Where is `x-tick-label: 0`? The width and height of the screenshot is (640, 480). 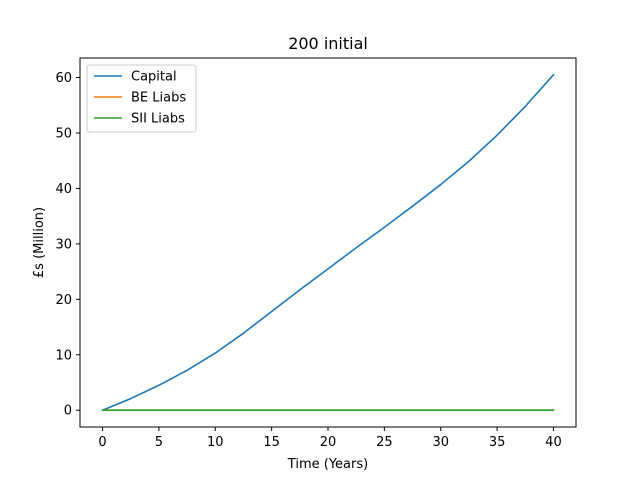
x-tick-label: 0 is located at coordinates (102, 442).